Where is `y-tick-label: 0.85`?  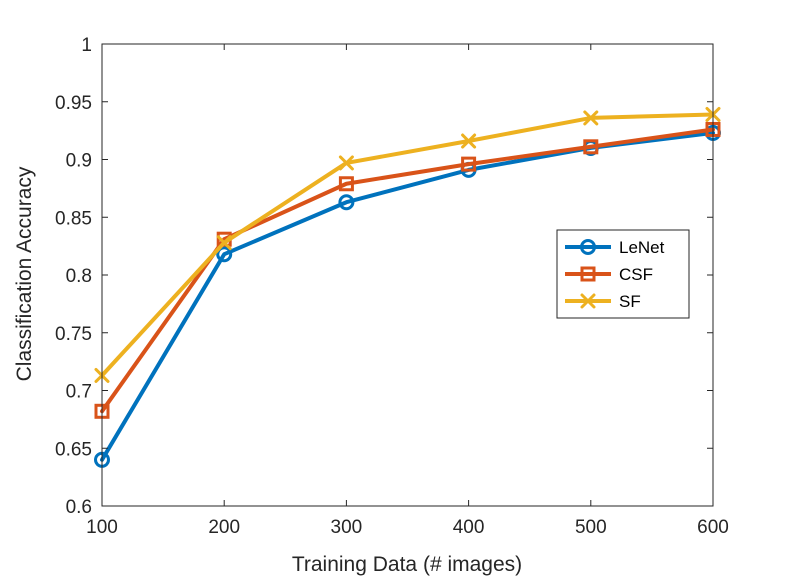
y-tick-label: 0.85 is located at coordinates (73, 218).